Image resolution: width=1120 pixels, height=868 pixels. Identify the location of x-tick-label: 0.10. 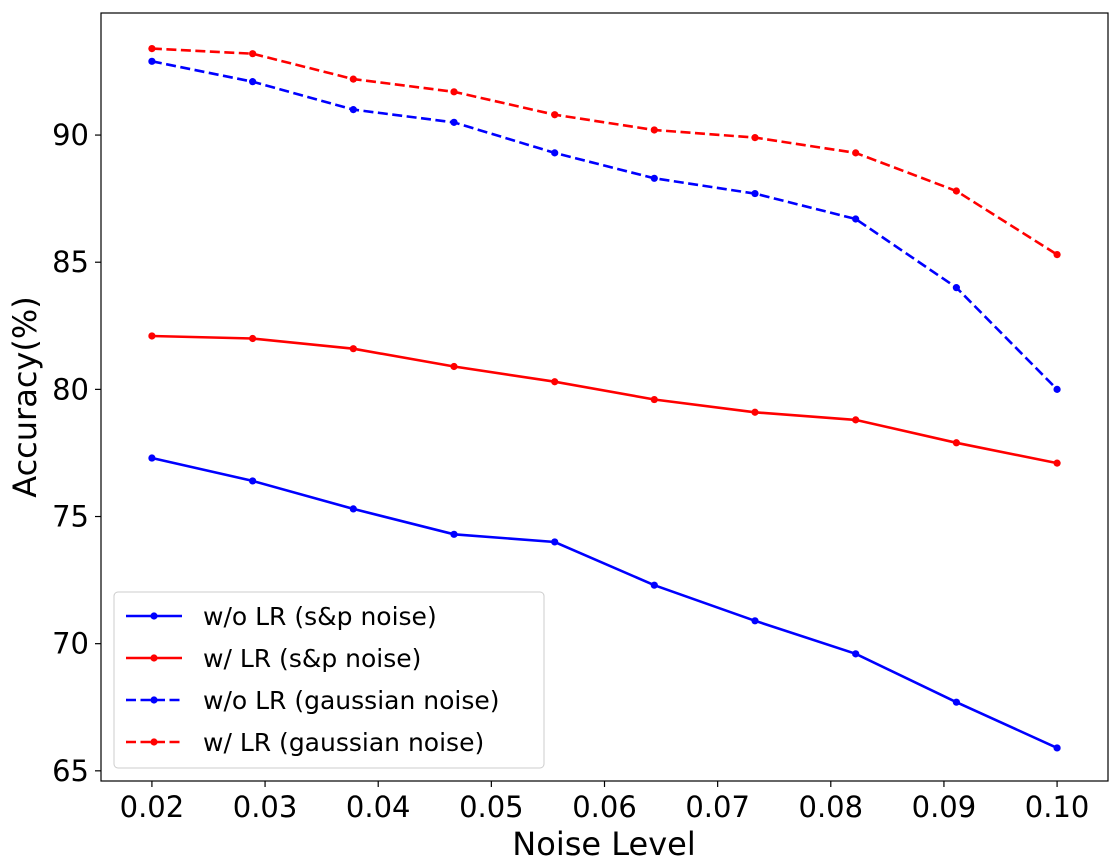
(1057, 807).